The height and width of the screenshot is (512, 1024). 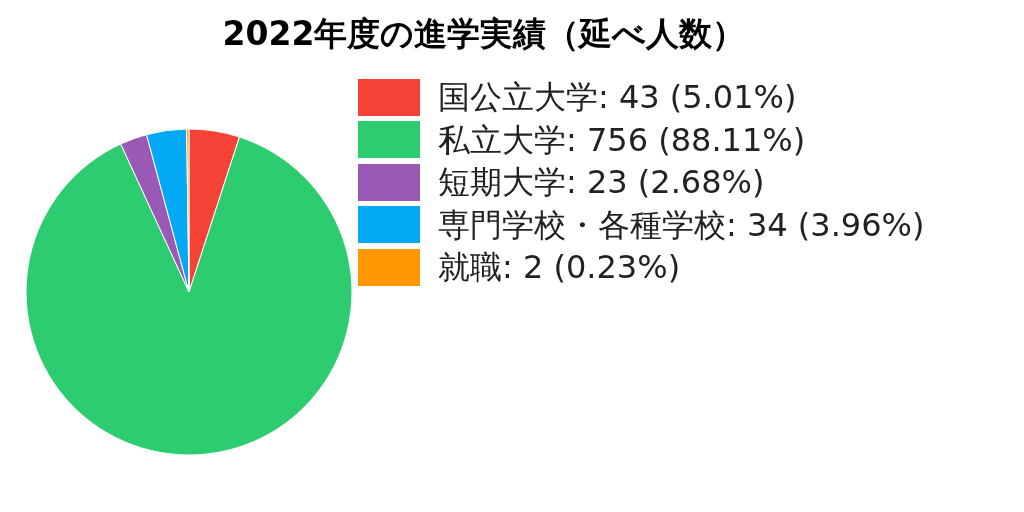 What do you see at coordinates (681, 224) in the screenshot?
I see `legend-label: 専門学校・各種学校: 34 (3.96%)` at bounding box center [681, 224].